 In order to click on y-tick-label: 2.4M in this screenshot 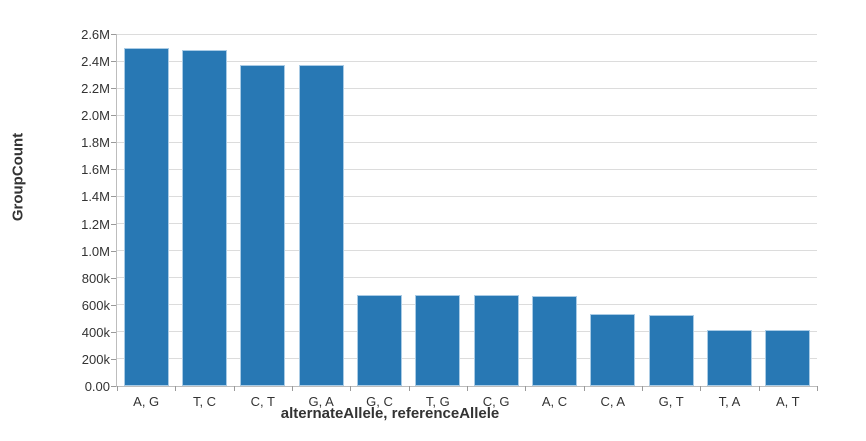, I will do `click(95, 62)`.